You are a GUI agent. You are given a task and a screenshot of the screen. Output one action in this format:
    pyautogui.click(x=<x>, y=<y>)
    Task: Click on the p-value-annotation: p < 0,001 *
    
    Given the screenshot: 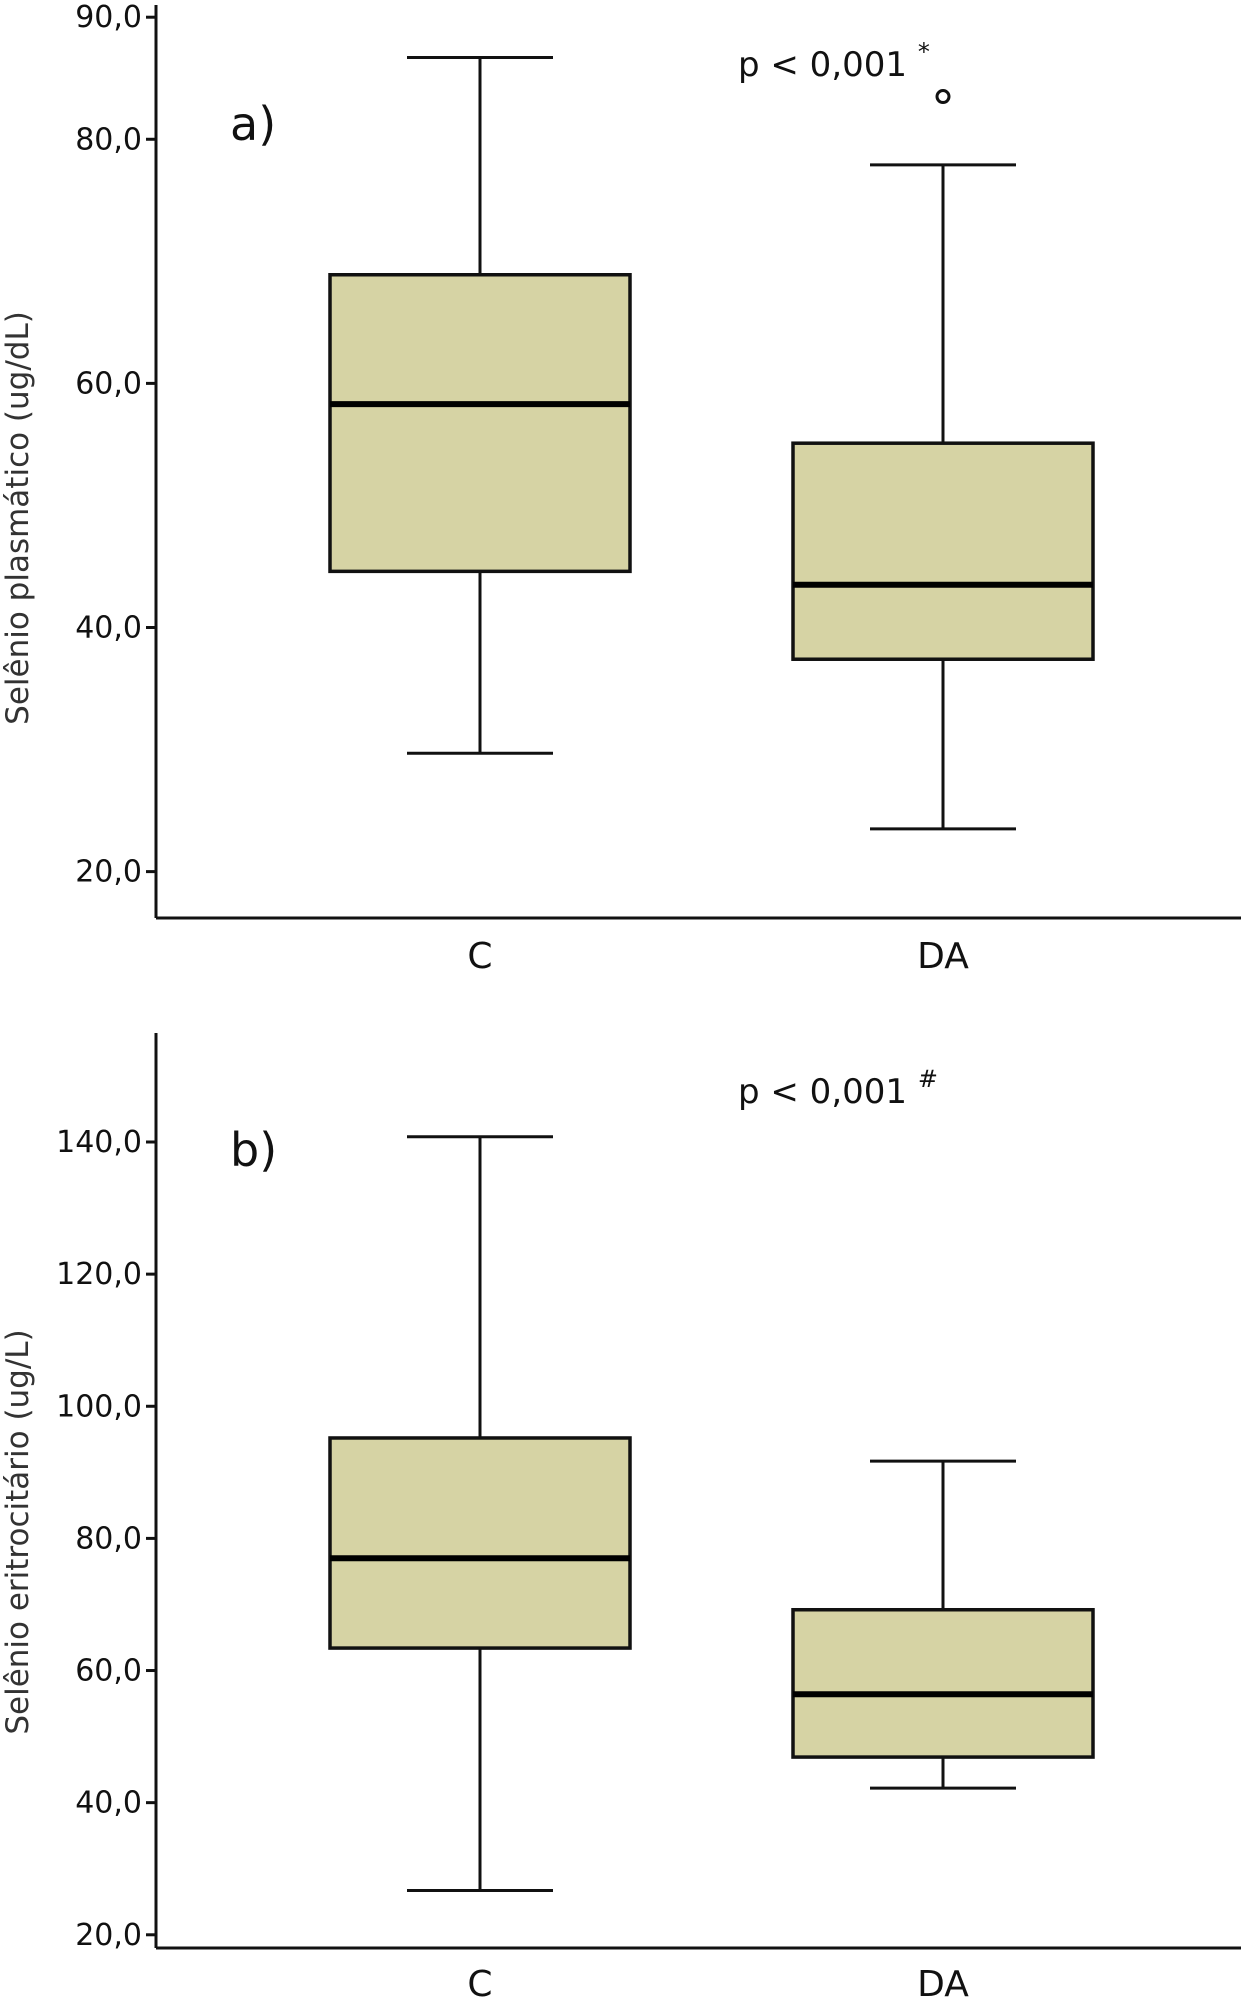 What is the action you would take?
    pyautogui.click(x=834, y=61)
    